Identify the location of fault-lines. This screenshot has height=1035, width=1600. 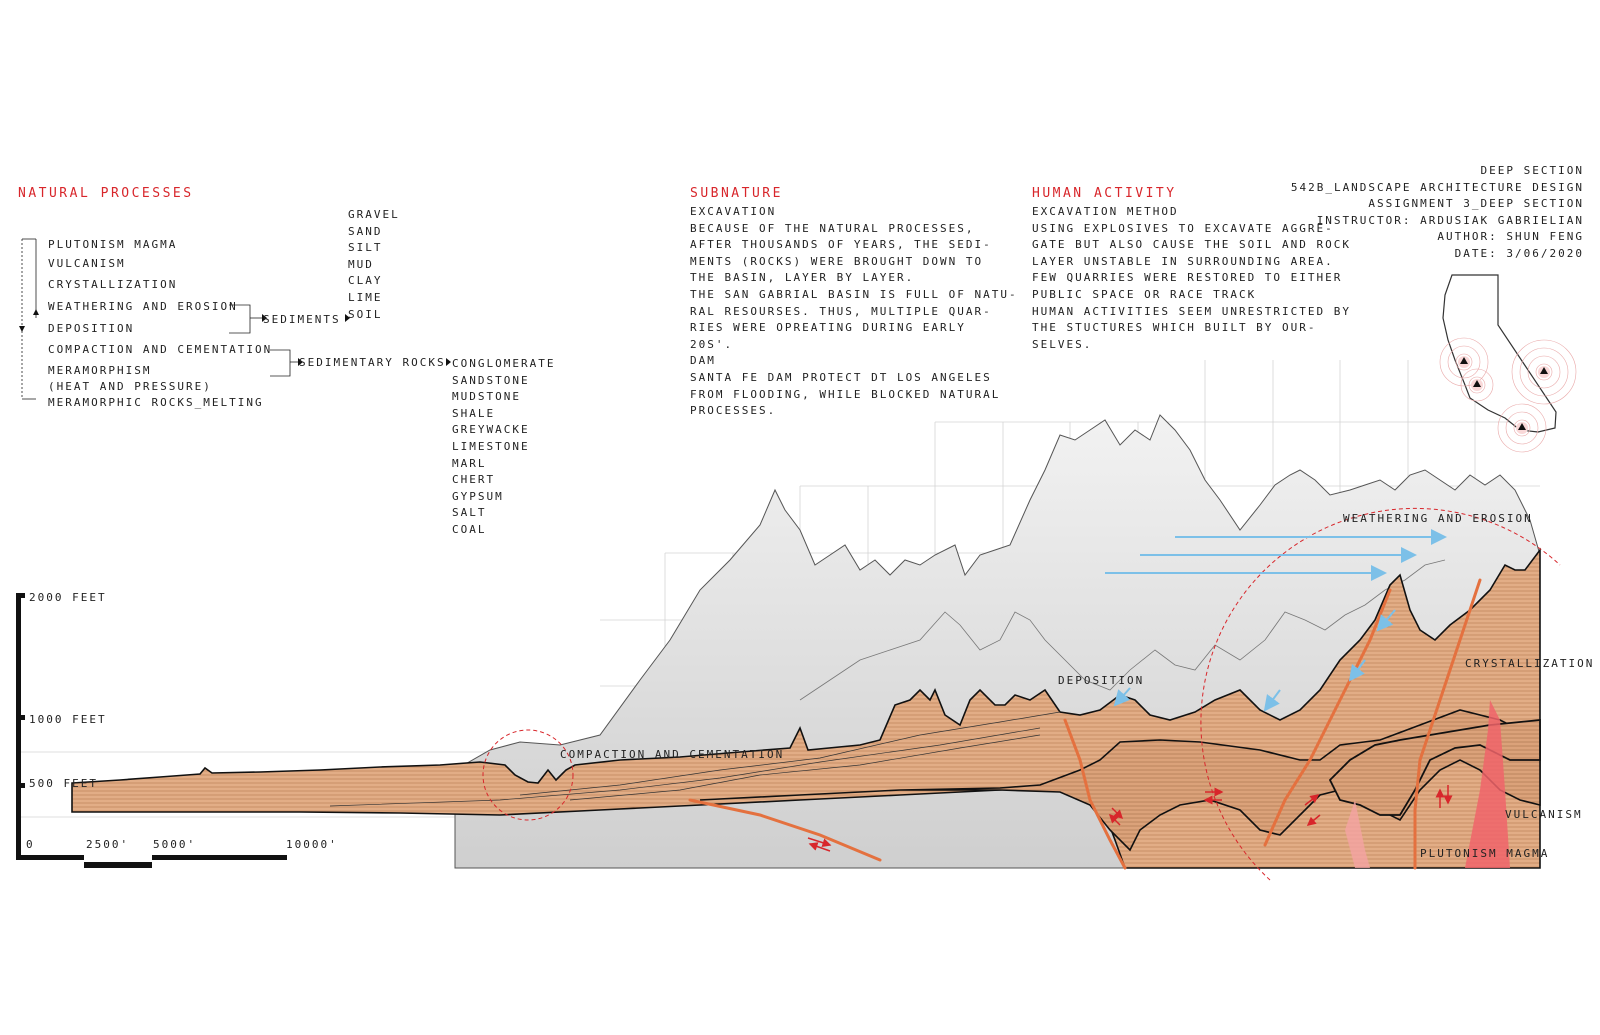
(1085, 724).